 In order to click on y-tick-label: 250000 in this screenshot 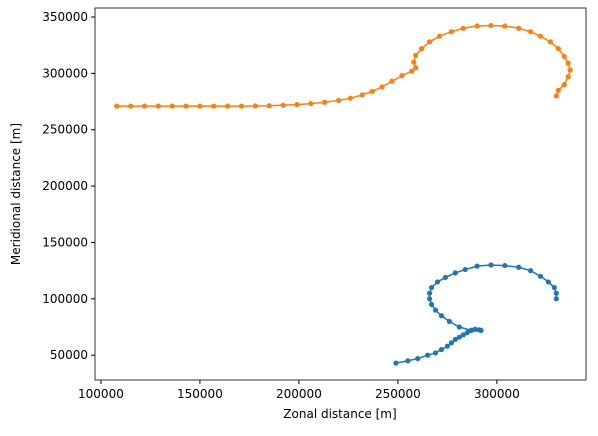, I will do `click(65, 130)`.